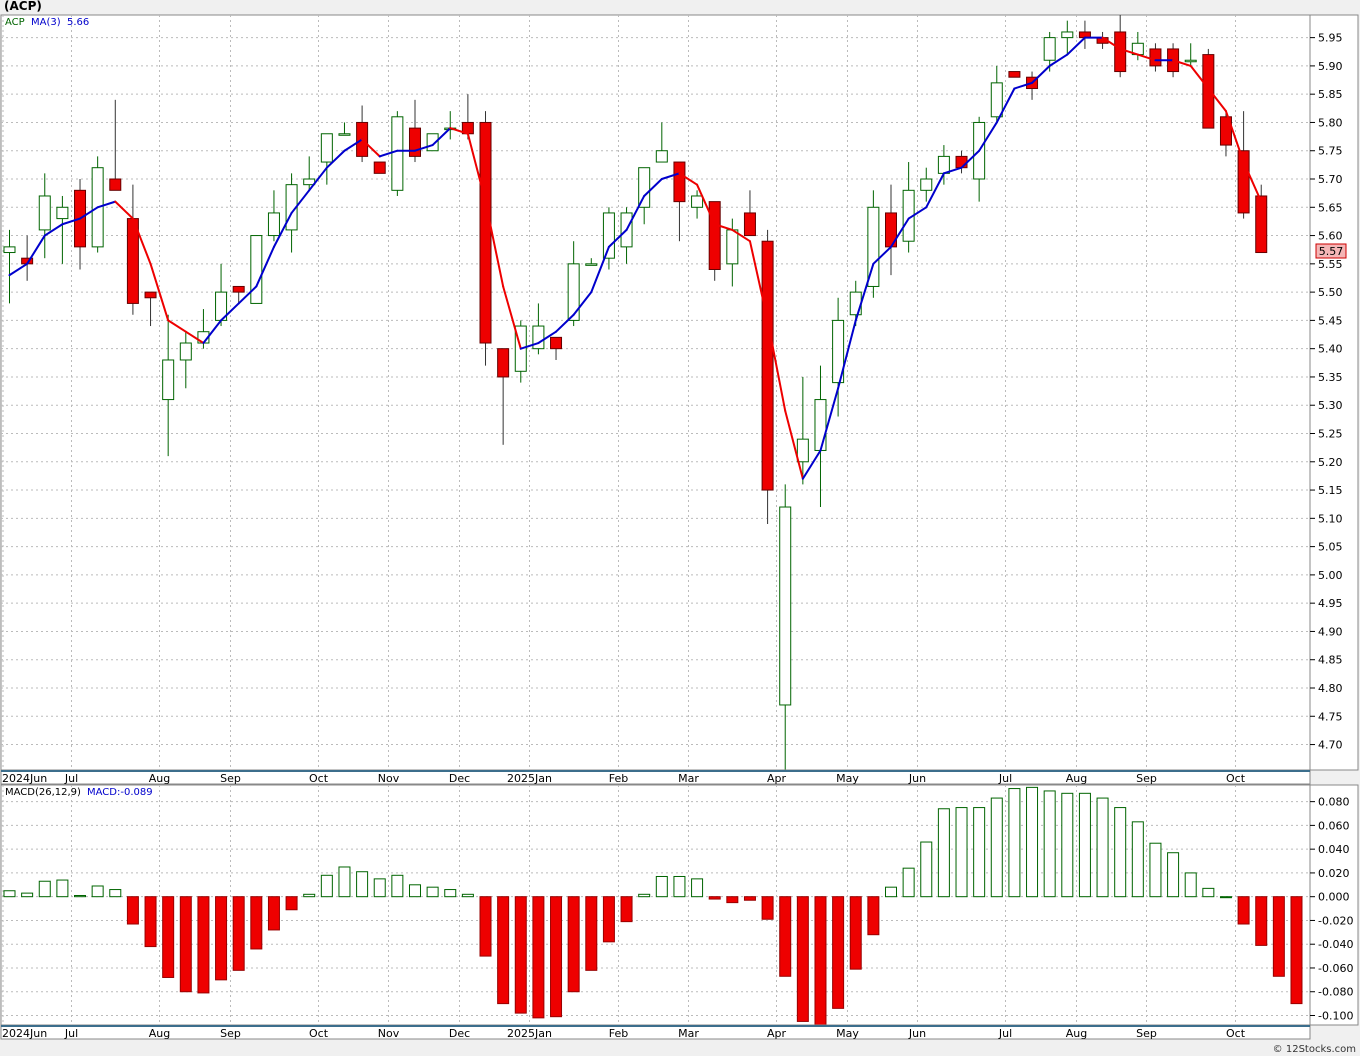 This screenshot has width=1360, height=1060. Describe the element at coordinates (71, 778) in the screenshot. I see `price-x-tick-label: Jul` at that location.